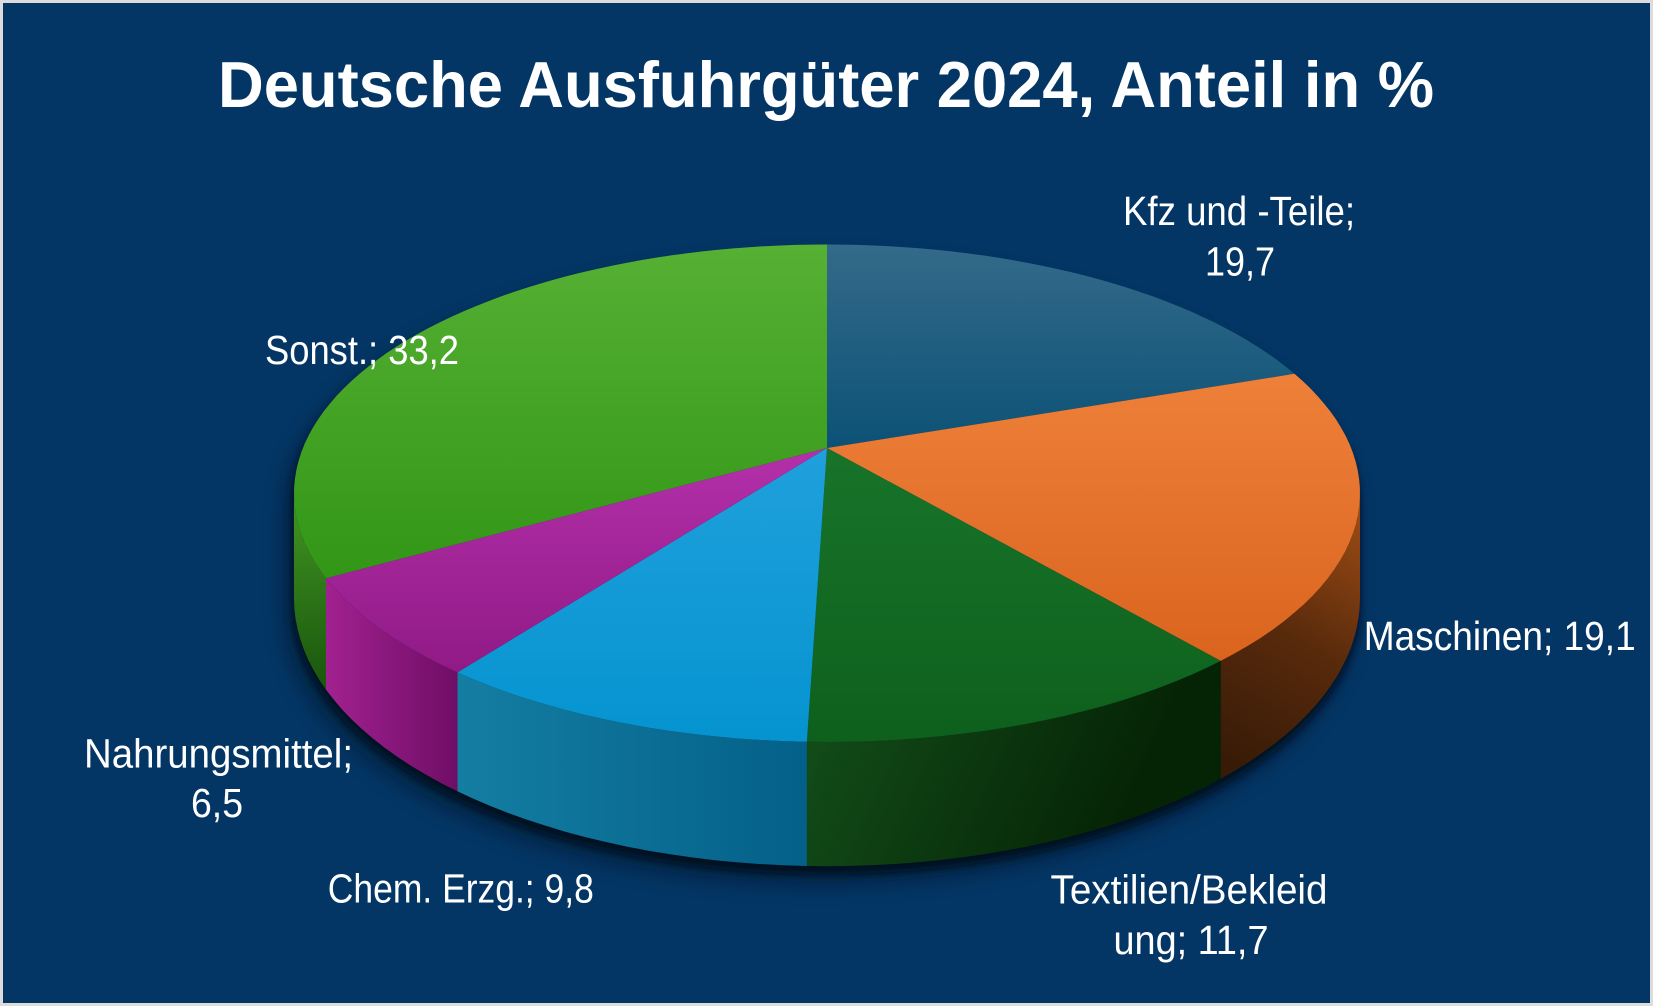  What do you see at coordinates (218, 754) in the screenshot?
I see `svg-text: Nahrungsmittel;` at bounding box center [218, 754].